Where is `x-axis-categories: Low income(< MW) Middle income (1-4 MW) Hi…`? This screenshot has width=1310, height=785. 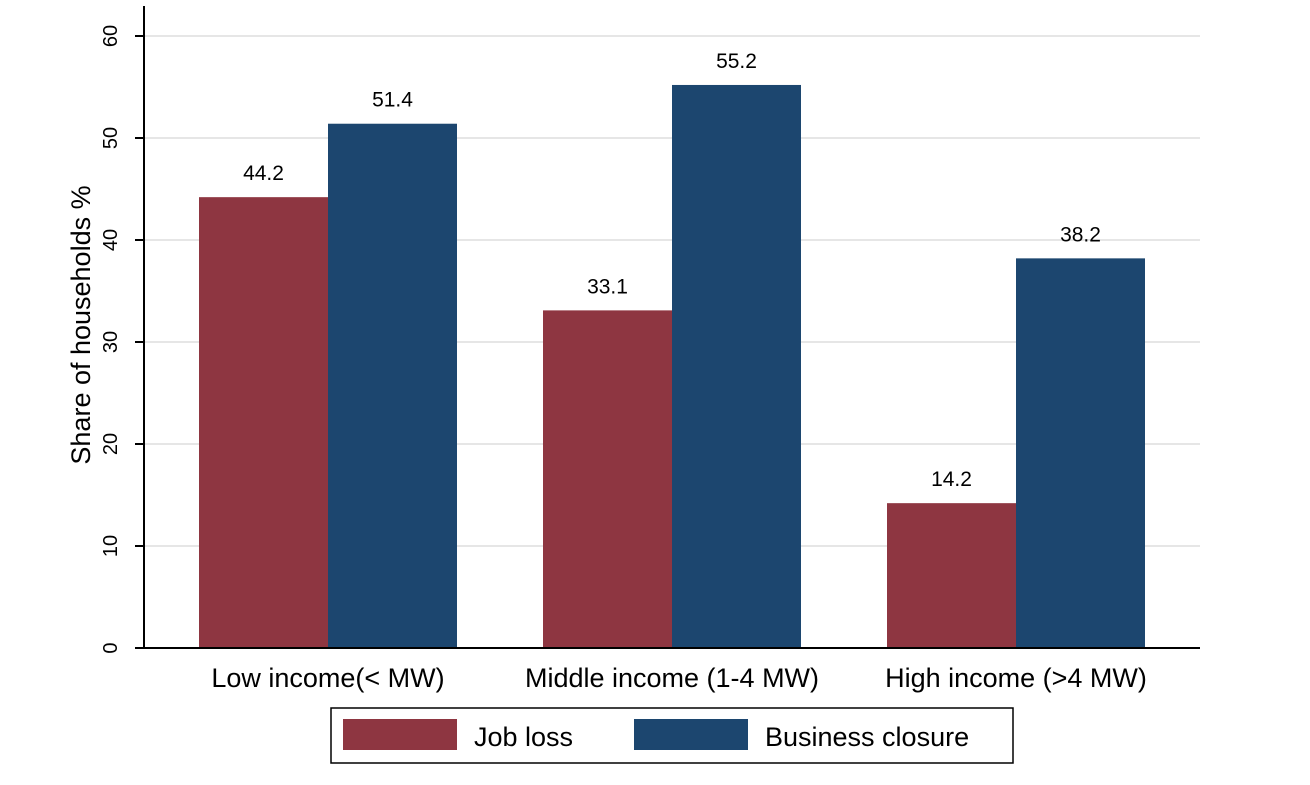
x-axis-categories: Low income(< MW) Middle income (1-4 MW) Hi… is located at coordinates (679, 678).